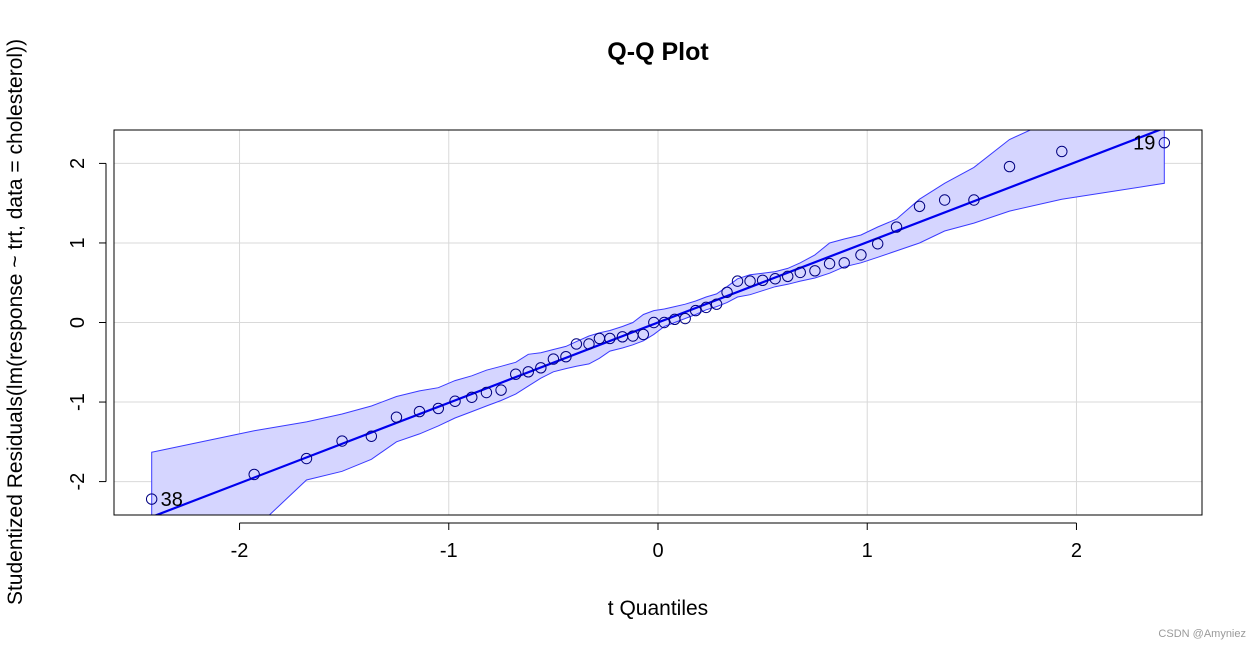 This screenshot has height=648, width=1260. Describe the element at coordinates (1202, 634) in the screenshot. I see `watermark: CSDN @Amyniez` at that location.